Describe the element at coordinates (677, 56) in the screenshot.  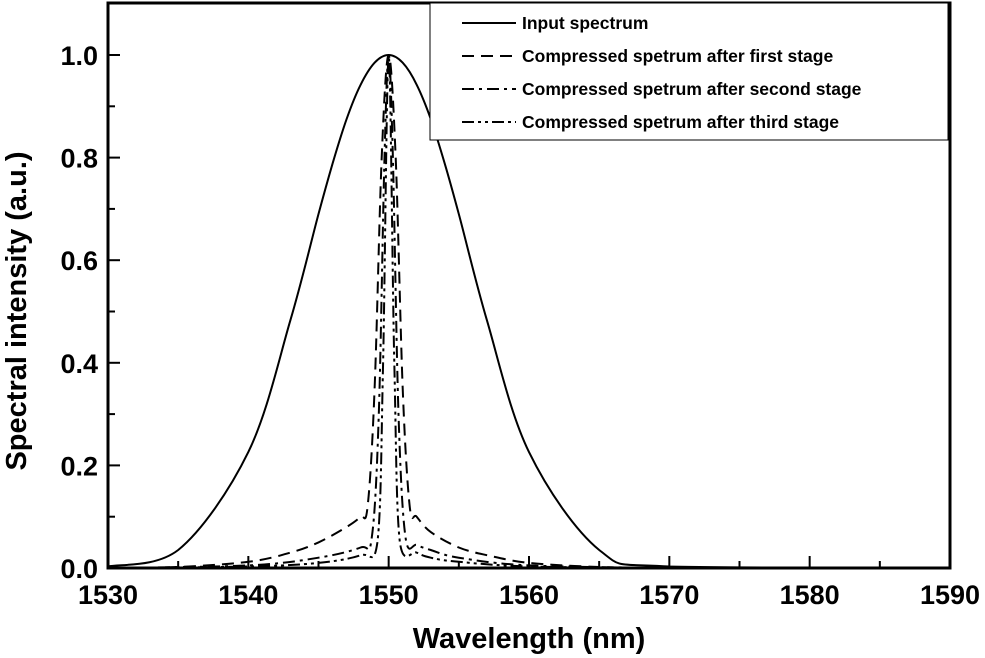
I see `legend-label-2: Compressed spetrum after first stage` at that location.